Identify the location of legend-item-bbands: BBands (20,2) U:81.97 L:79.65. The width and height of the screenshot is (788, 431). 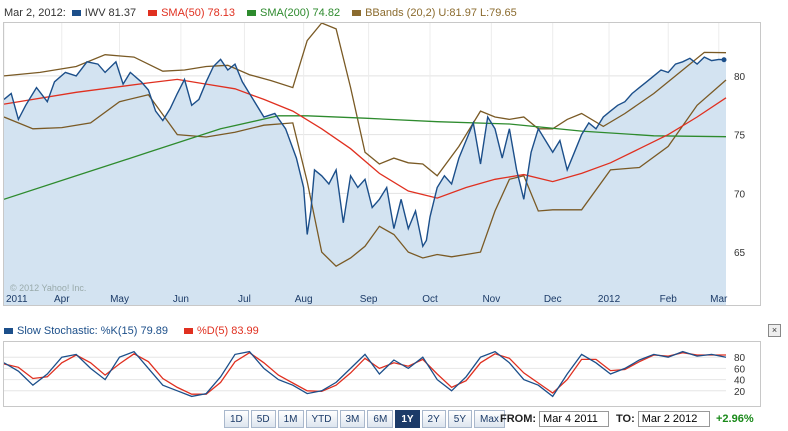
(434, 13).